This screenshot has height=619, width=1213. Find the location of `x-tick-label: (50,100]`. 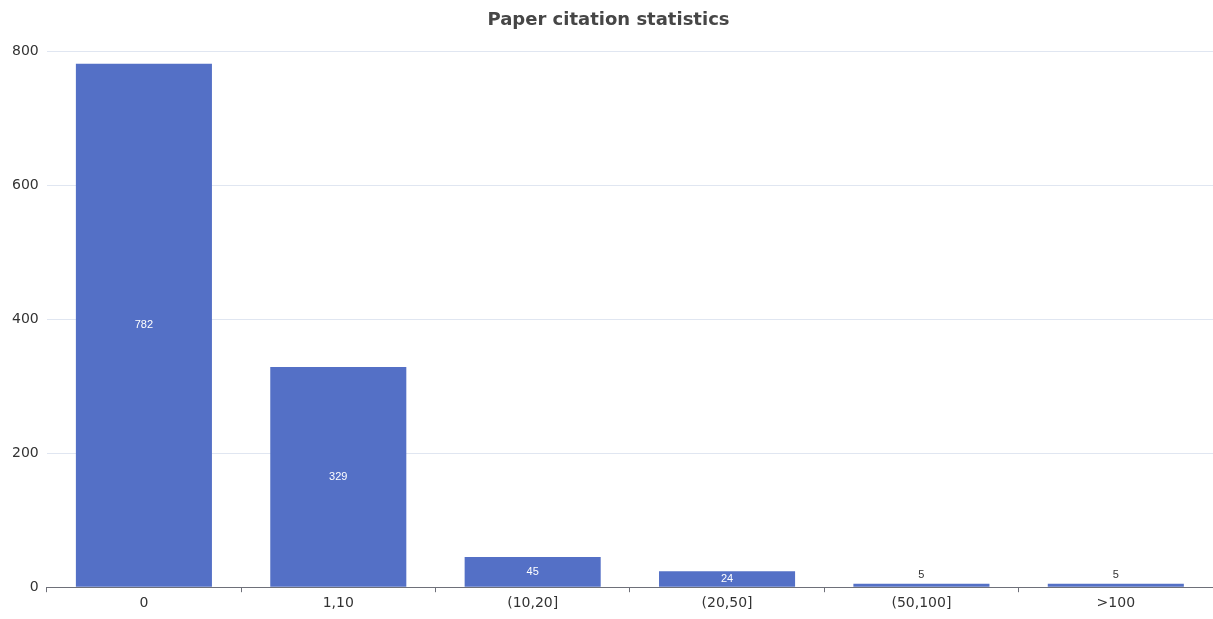

x-tick-label: (50,100] is located at coordinates (921, 602).